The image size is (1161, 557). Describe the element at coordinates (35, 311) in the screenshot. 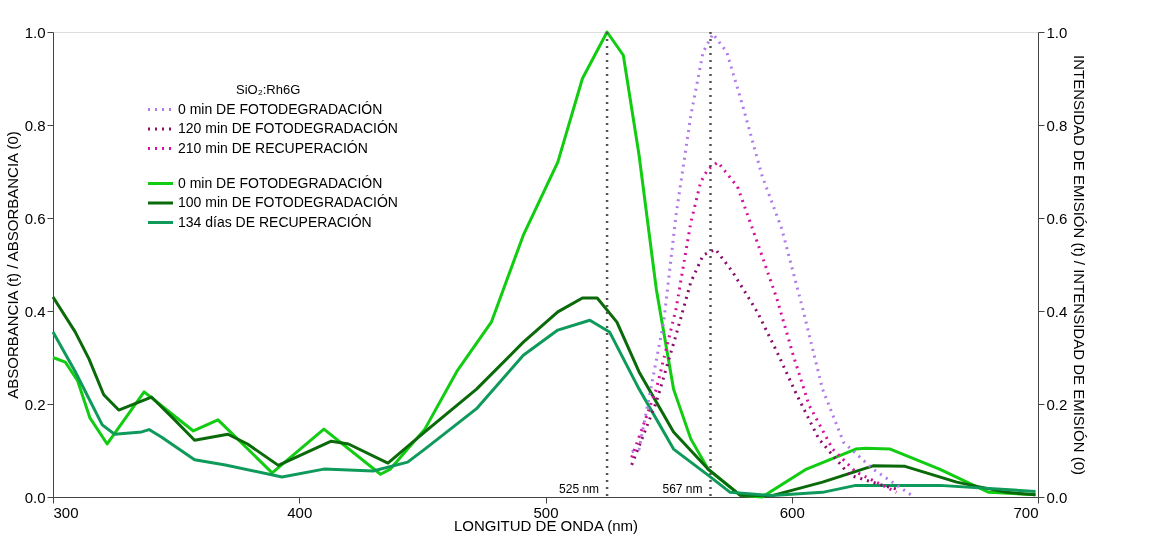

I see `y-tick-label: 0.4` at that location.